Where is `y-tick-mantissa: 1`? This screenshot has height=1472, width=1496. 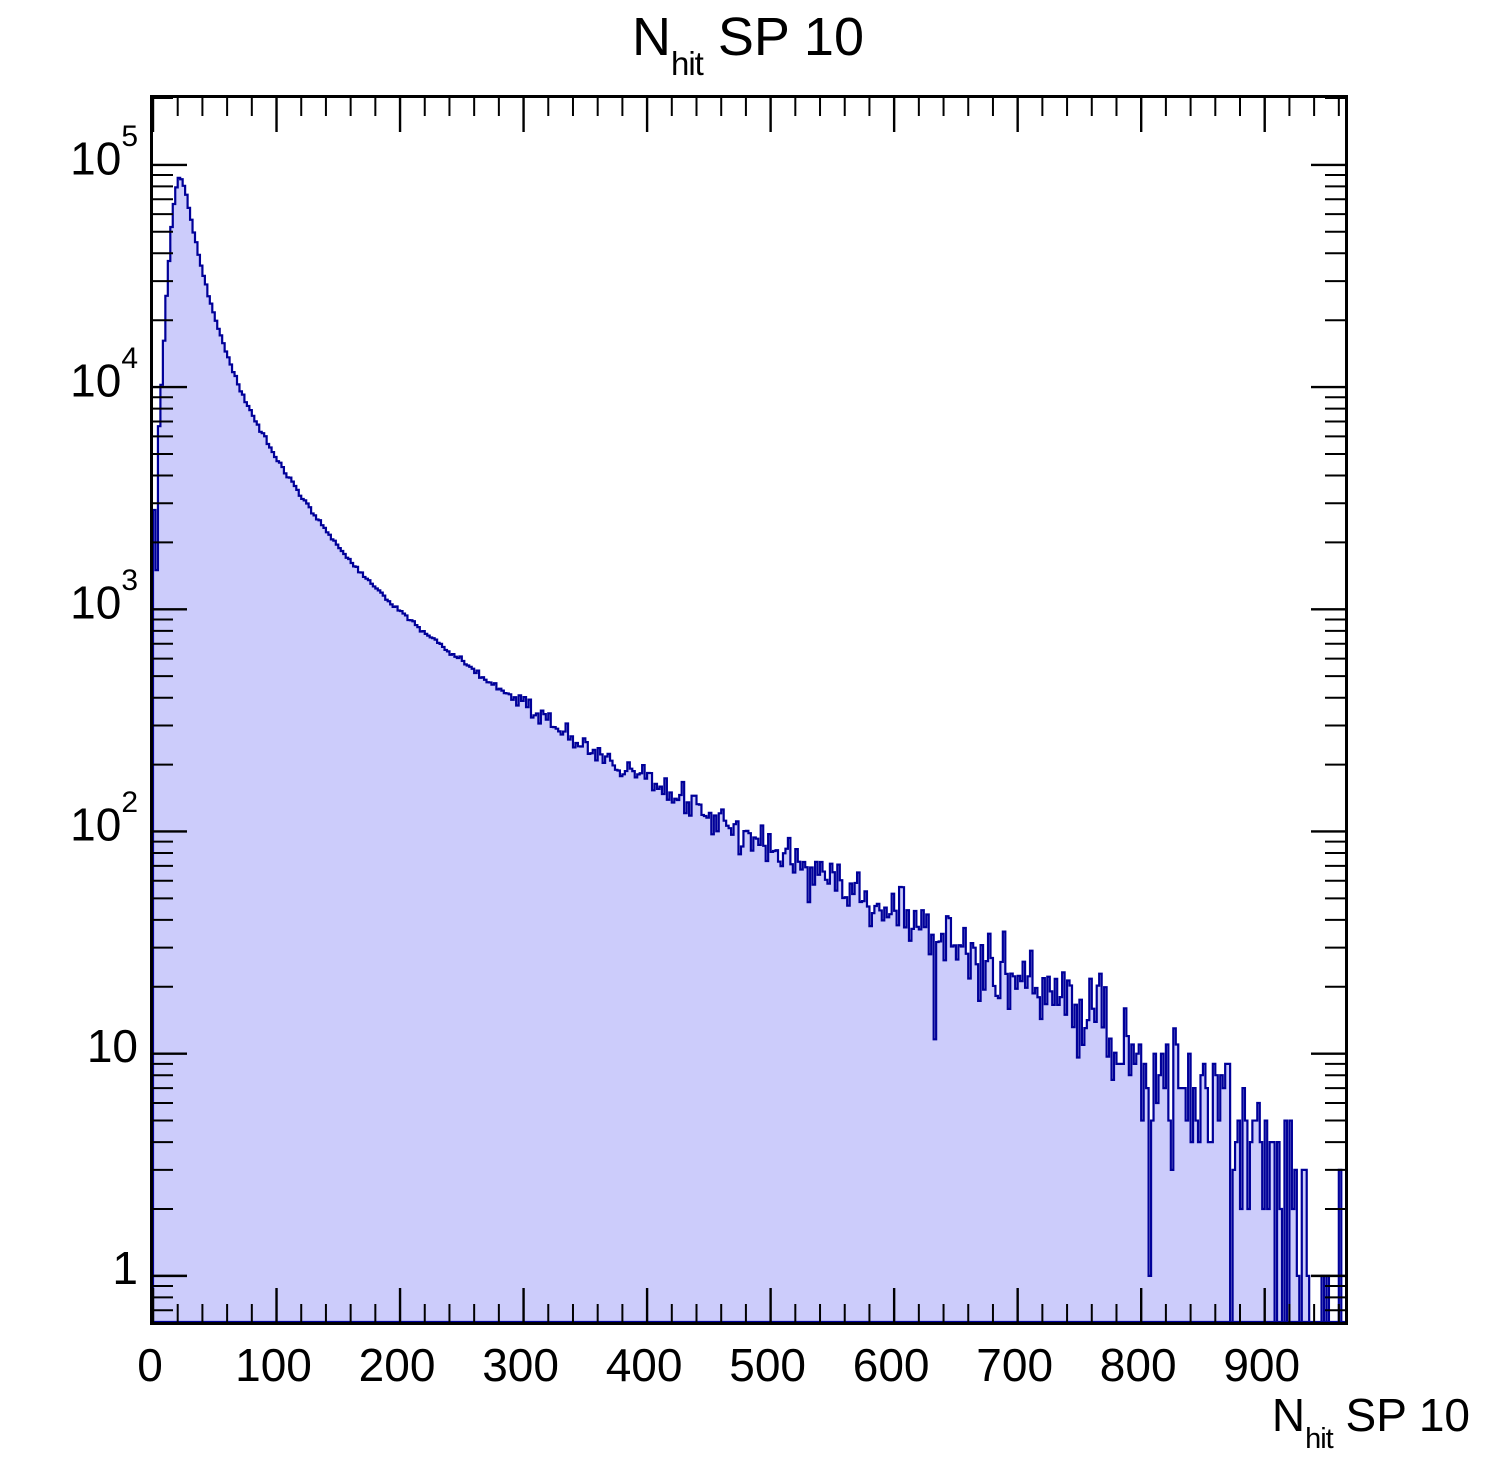
y-tick-mantissa: 1 is located at coordinates (125, 1267).